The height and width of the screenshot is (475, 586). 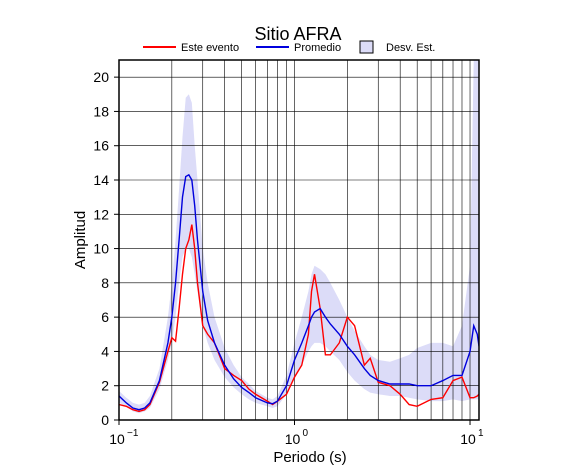 I want to click on y-axis-label: Amplitud, so click(x=80, y=240).